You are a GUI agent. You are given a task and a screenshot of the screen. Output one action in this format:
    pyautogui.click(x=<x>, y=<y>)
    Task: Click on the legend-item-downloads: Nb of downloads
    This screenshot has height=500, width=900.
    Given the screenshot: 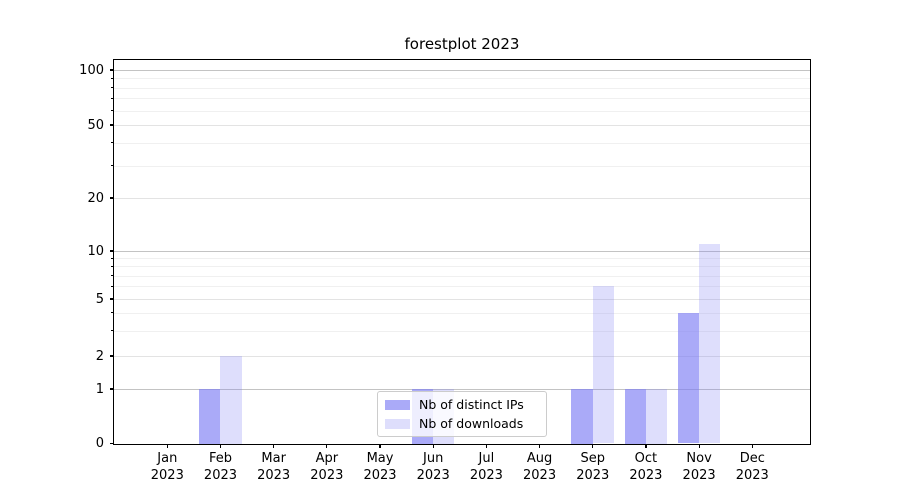 What is the action you would take?
    pyautogui.click(x=462, y=423)
    